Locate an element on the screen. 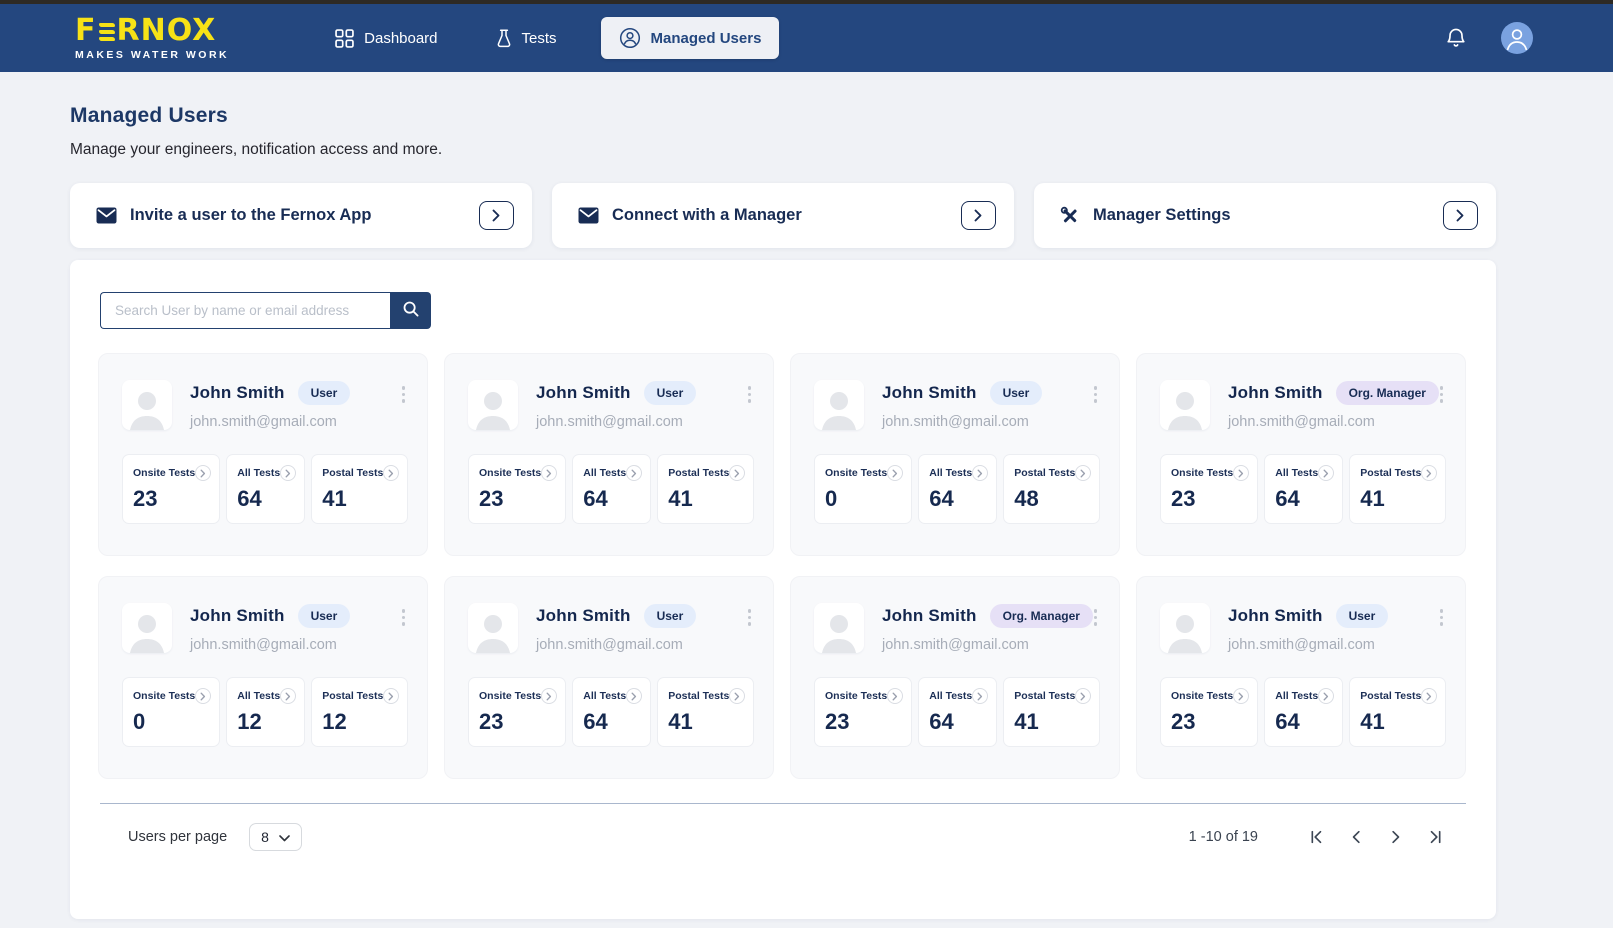 This screenshot has width=1613, height=928. pagination-bar: Users per page 8 1 -10 of 19 is located at coordinates (783, 837).